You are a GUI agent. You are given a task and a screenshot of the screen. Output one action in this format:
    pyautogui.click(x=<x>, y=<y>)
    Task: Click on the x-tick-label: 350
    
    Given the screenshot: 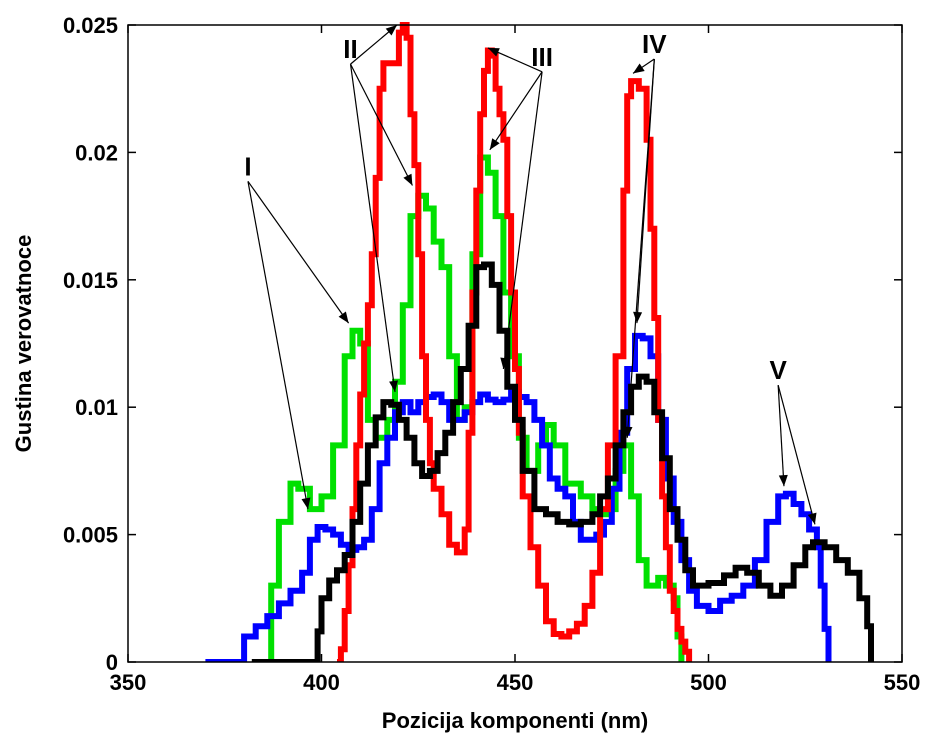 What is the action you would take?
    pyautogui.click(x=128, y=682)
    